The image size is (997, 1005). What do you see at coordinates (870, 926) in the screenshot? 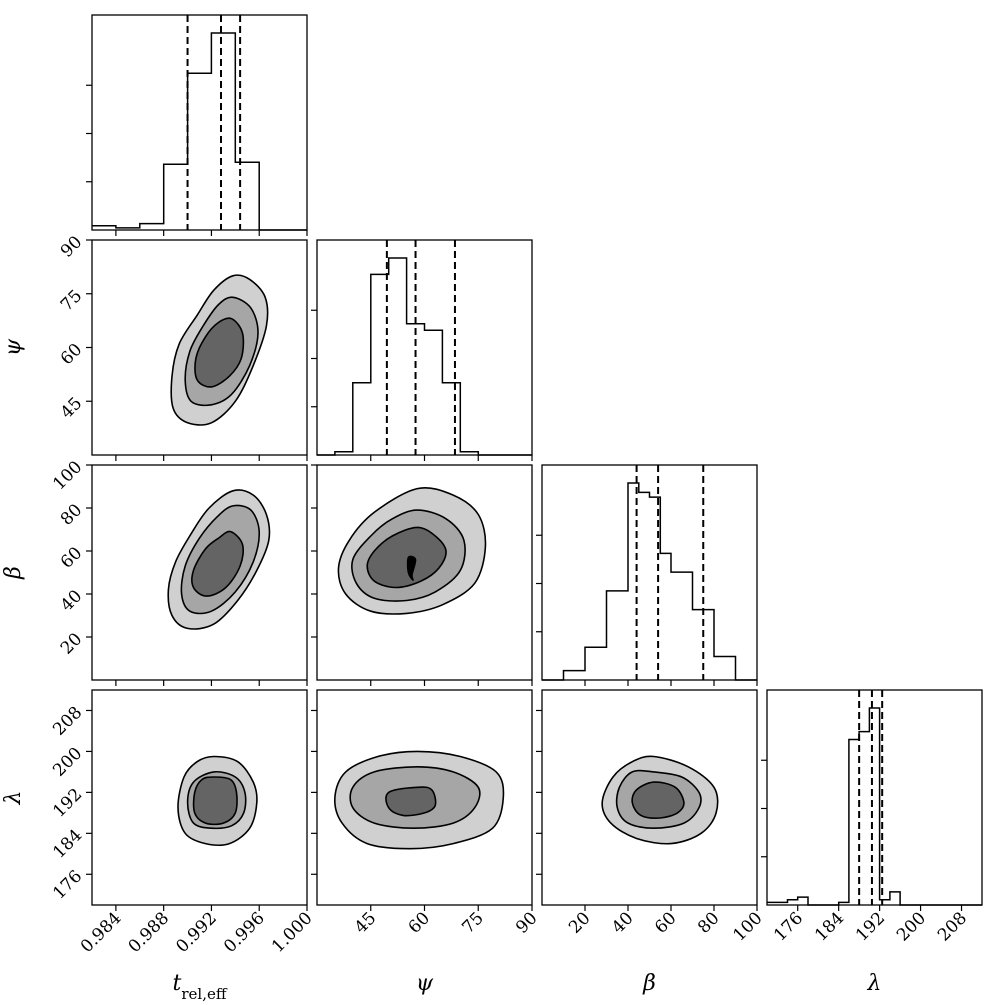
I see `x-tick-label-lambda: 192` at bounding box center [870, 926].